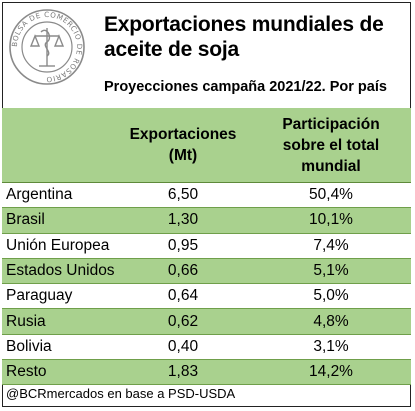  I want to click on table-row: Argentina 6,50 50,4%, so click(206, 195).